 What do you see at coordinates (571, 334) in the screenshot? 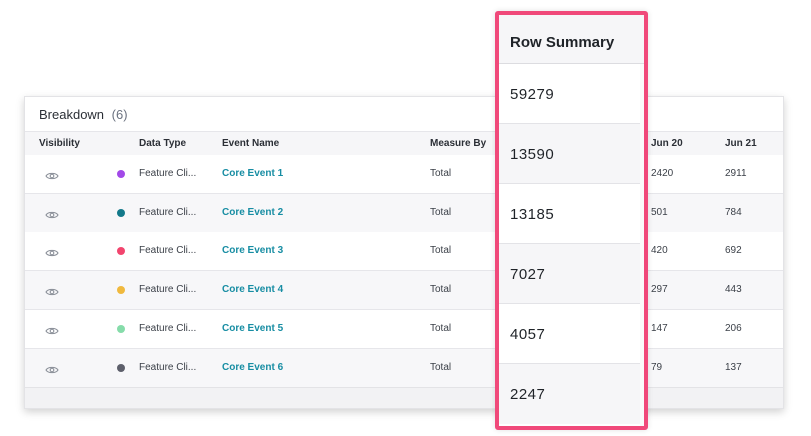
I see `row-summary-value: 4057` at bounding box center [571, 334].